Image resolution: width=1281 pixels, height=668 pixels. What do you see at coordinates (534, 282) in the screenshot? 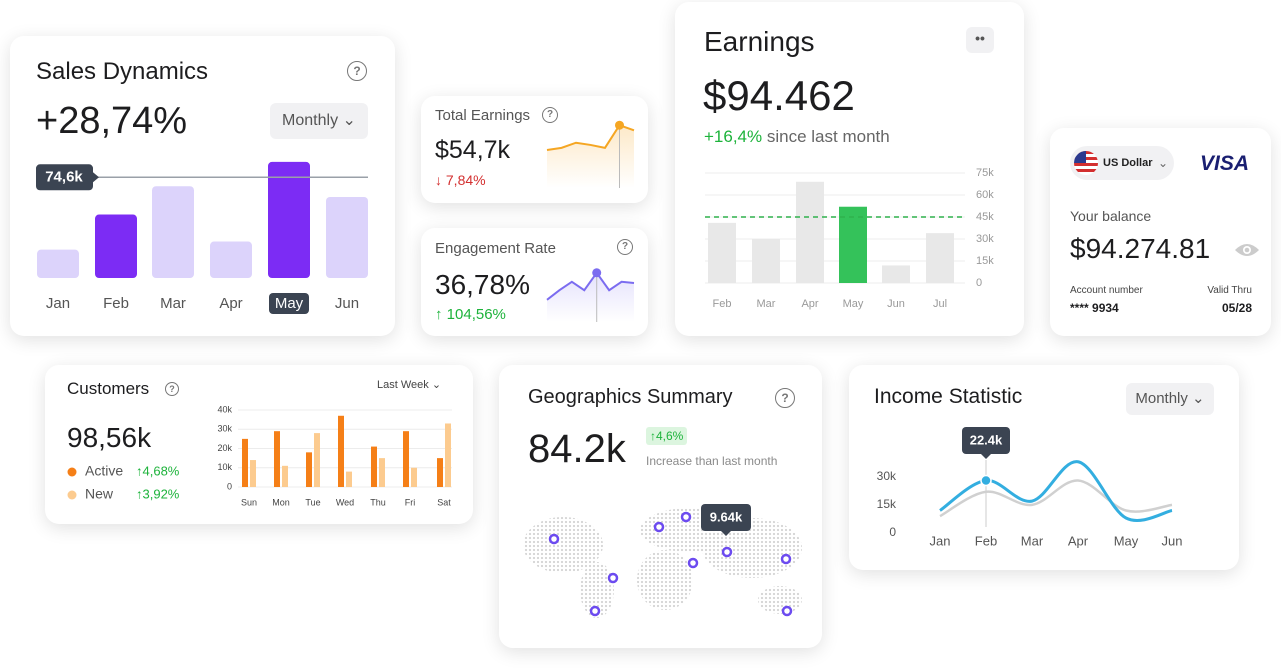
I see `engagement-card: Engagement Rate ? 36,78% ↑ 104,56%` at bounding box center [534, 282].